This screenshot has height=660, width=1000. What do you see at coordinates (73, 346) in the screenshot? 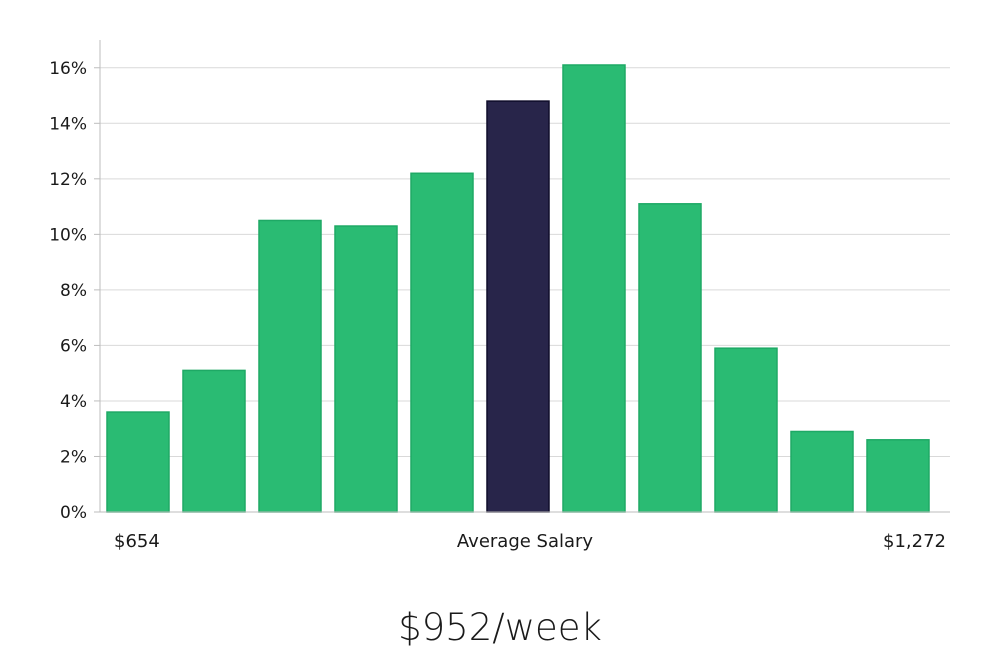
I see `y-tick-label: 6%` at bounding box center [73, 346].